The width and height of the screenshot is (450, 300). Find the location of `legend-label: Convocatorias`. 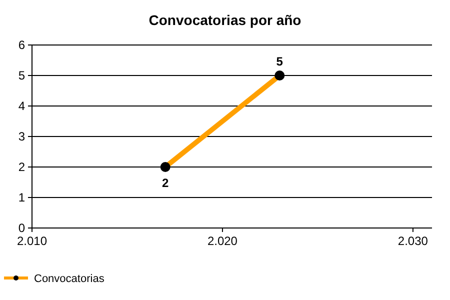

legend-label: Convocatorias is located at coordinates (69, 279).